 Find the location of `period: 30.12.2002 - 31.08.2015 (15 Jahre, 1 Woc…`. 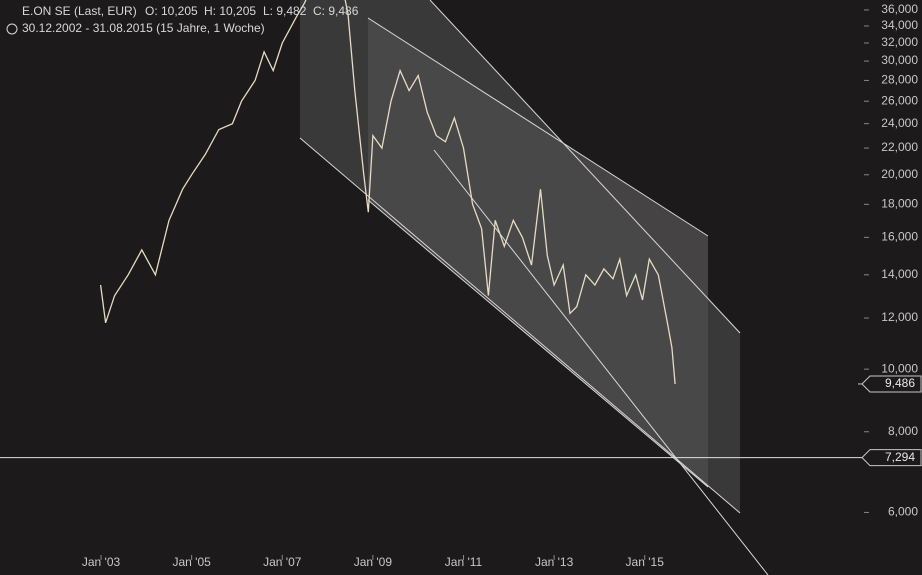

period: 30.12.2002 - 31.08.2015 (15 Jahre, 1 Woc… is located at coordinates (143, 28).